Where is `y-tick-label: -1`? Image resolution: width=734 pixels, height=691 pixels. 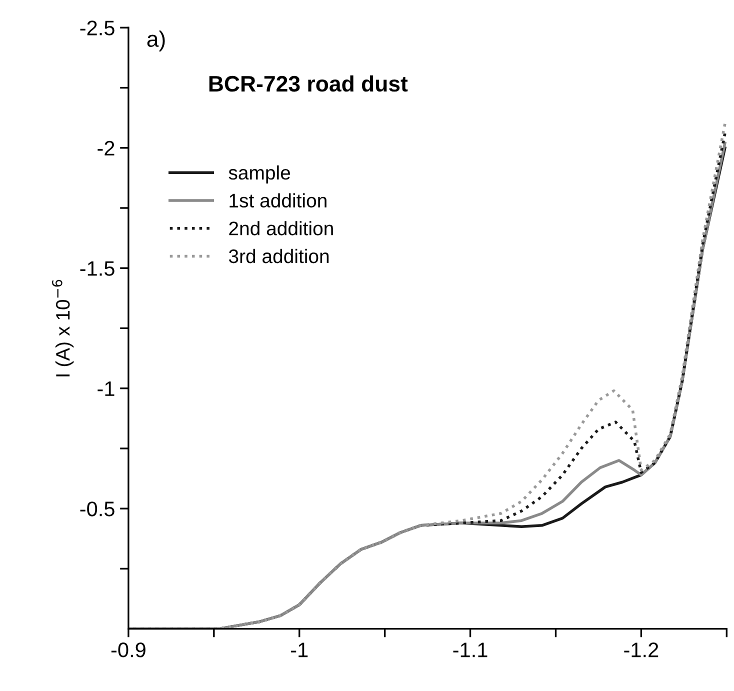 y-tick-label: -1 is located at coordinates (106, 389).